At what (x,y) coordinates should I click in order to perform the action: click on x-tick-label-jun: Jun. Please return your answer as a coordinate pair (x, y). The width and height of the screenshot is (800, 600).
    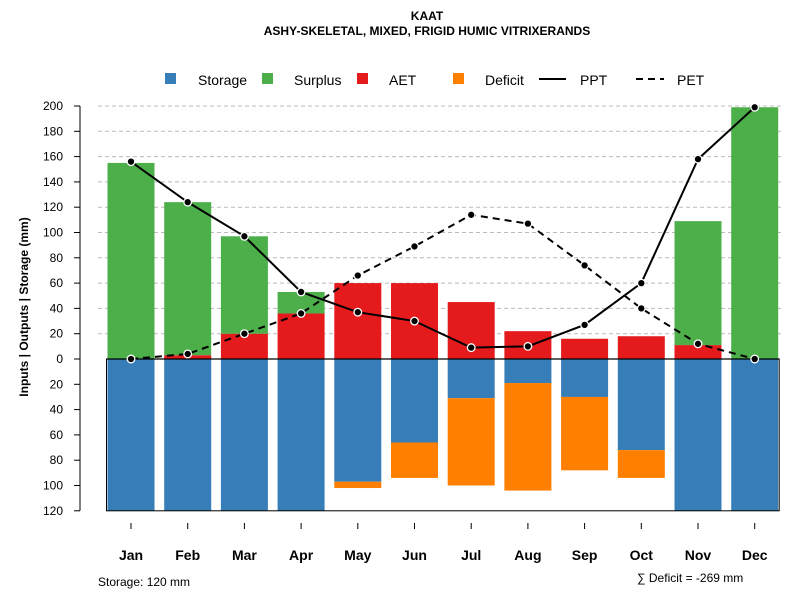
    Looking at the image, I should click on (414, 555).